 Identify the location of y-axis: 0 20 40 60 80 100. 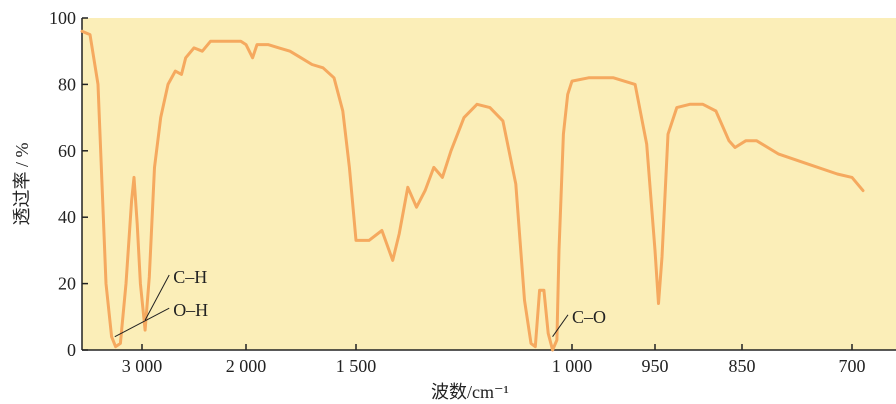
(68, 184).